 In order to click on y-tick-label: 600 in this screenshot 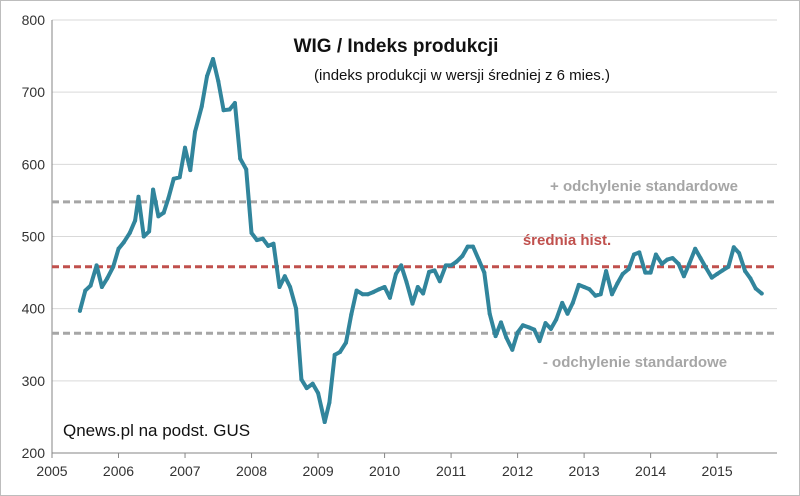, I will do `click(34, 164)`.